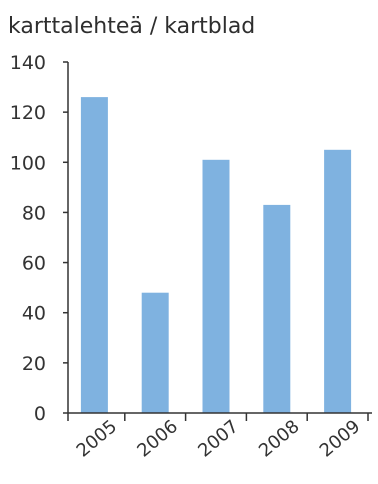 The image size is (378, 484). Describe the element at coordinates (34, 264) in the screenshot. I see `y-tick-label: 60` at that location.